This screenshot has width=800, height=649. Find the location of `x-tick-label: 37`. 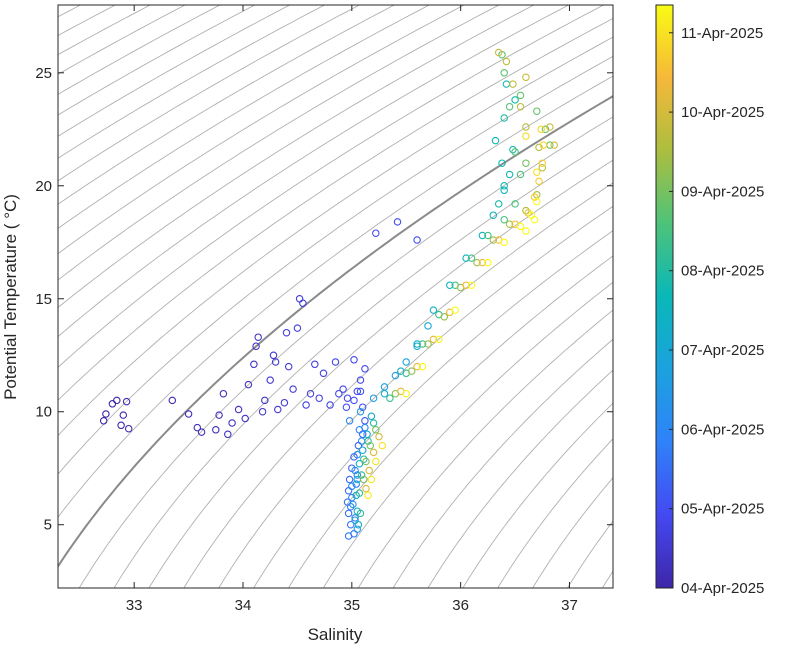

x-tick-label: 37 is located at coordinates (569, 605).